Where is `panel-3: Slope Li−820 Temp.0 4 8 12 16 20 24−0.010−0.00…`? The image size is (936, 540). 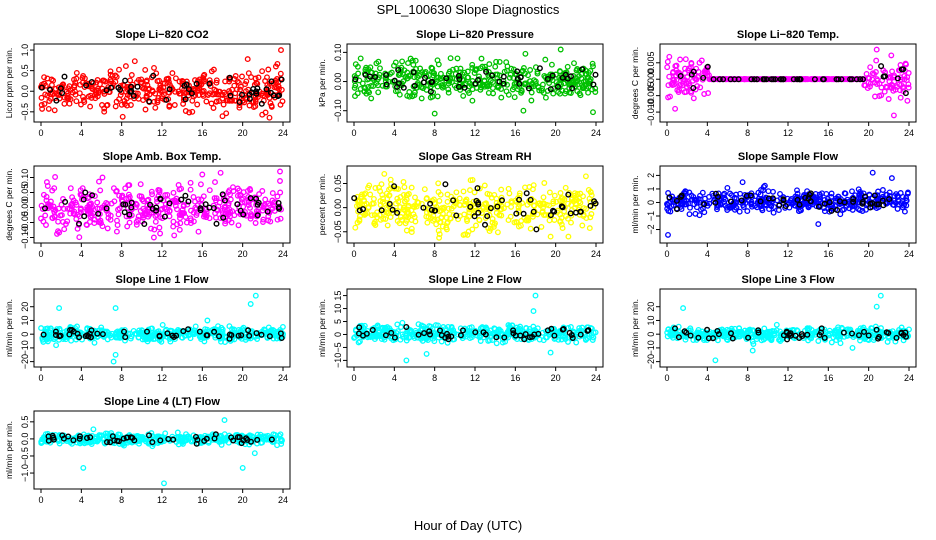
panel-3: Slope Li−820 Temp.0 4 8 12 16 20 24−0.010−0.00… is located at coordinates (773, 83).